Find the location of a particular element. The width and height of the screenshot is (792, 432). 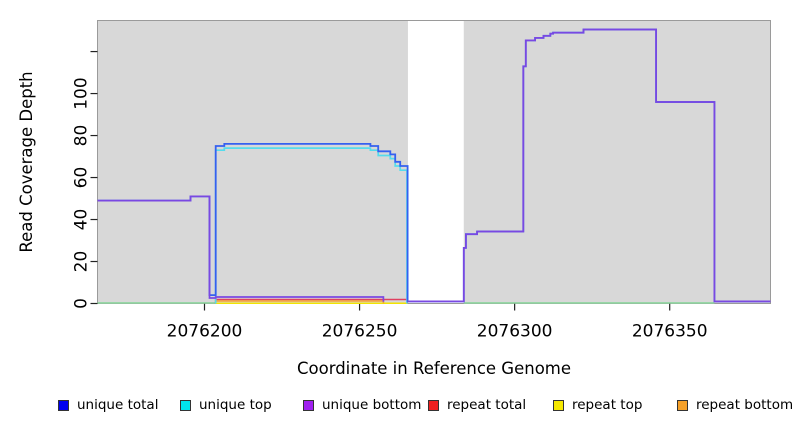

legend-item-repeat-total: repeat total is located at coordinates (477, 405).